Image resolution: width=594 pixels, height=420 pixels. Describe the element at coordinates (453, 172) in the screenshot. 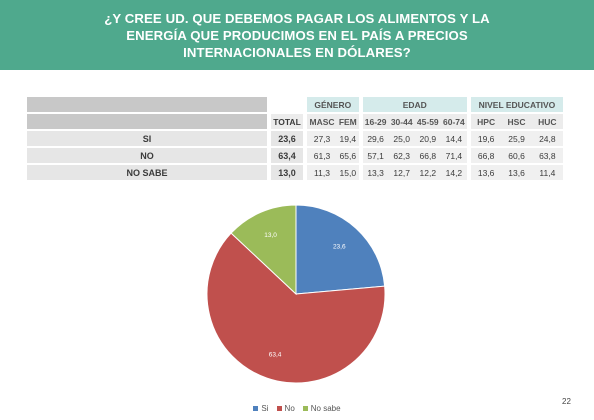

I see `table-cell: 14,2` at that location.